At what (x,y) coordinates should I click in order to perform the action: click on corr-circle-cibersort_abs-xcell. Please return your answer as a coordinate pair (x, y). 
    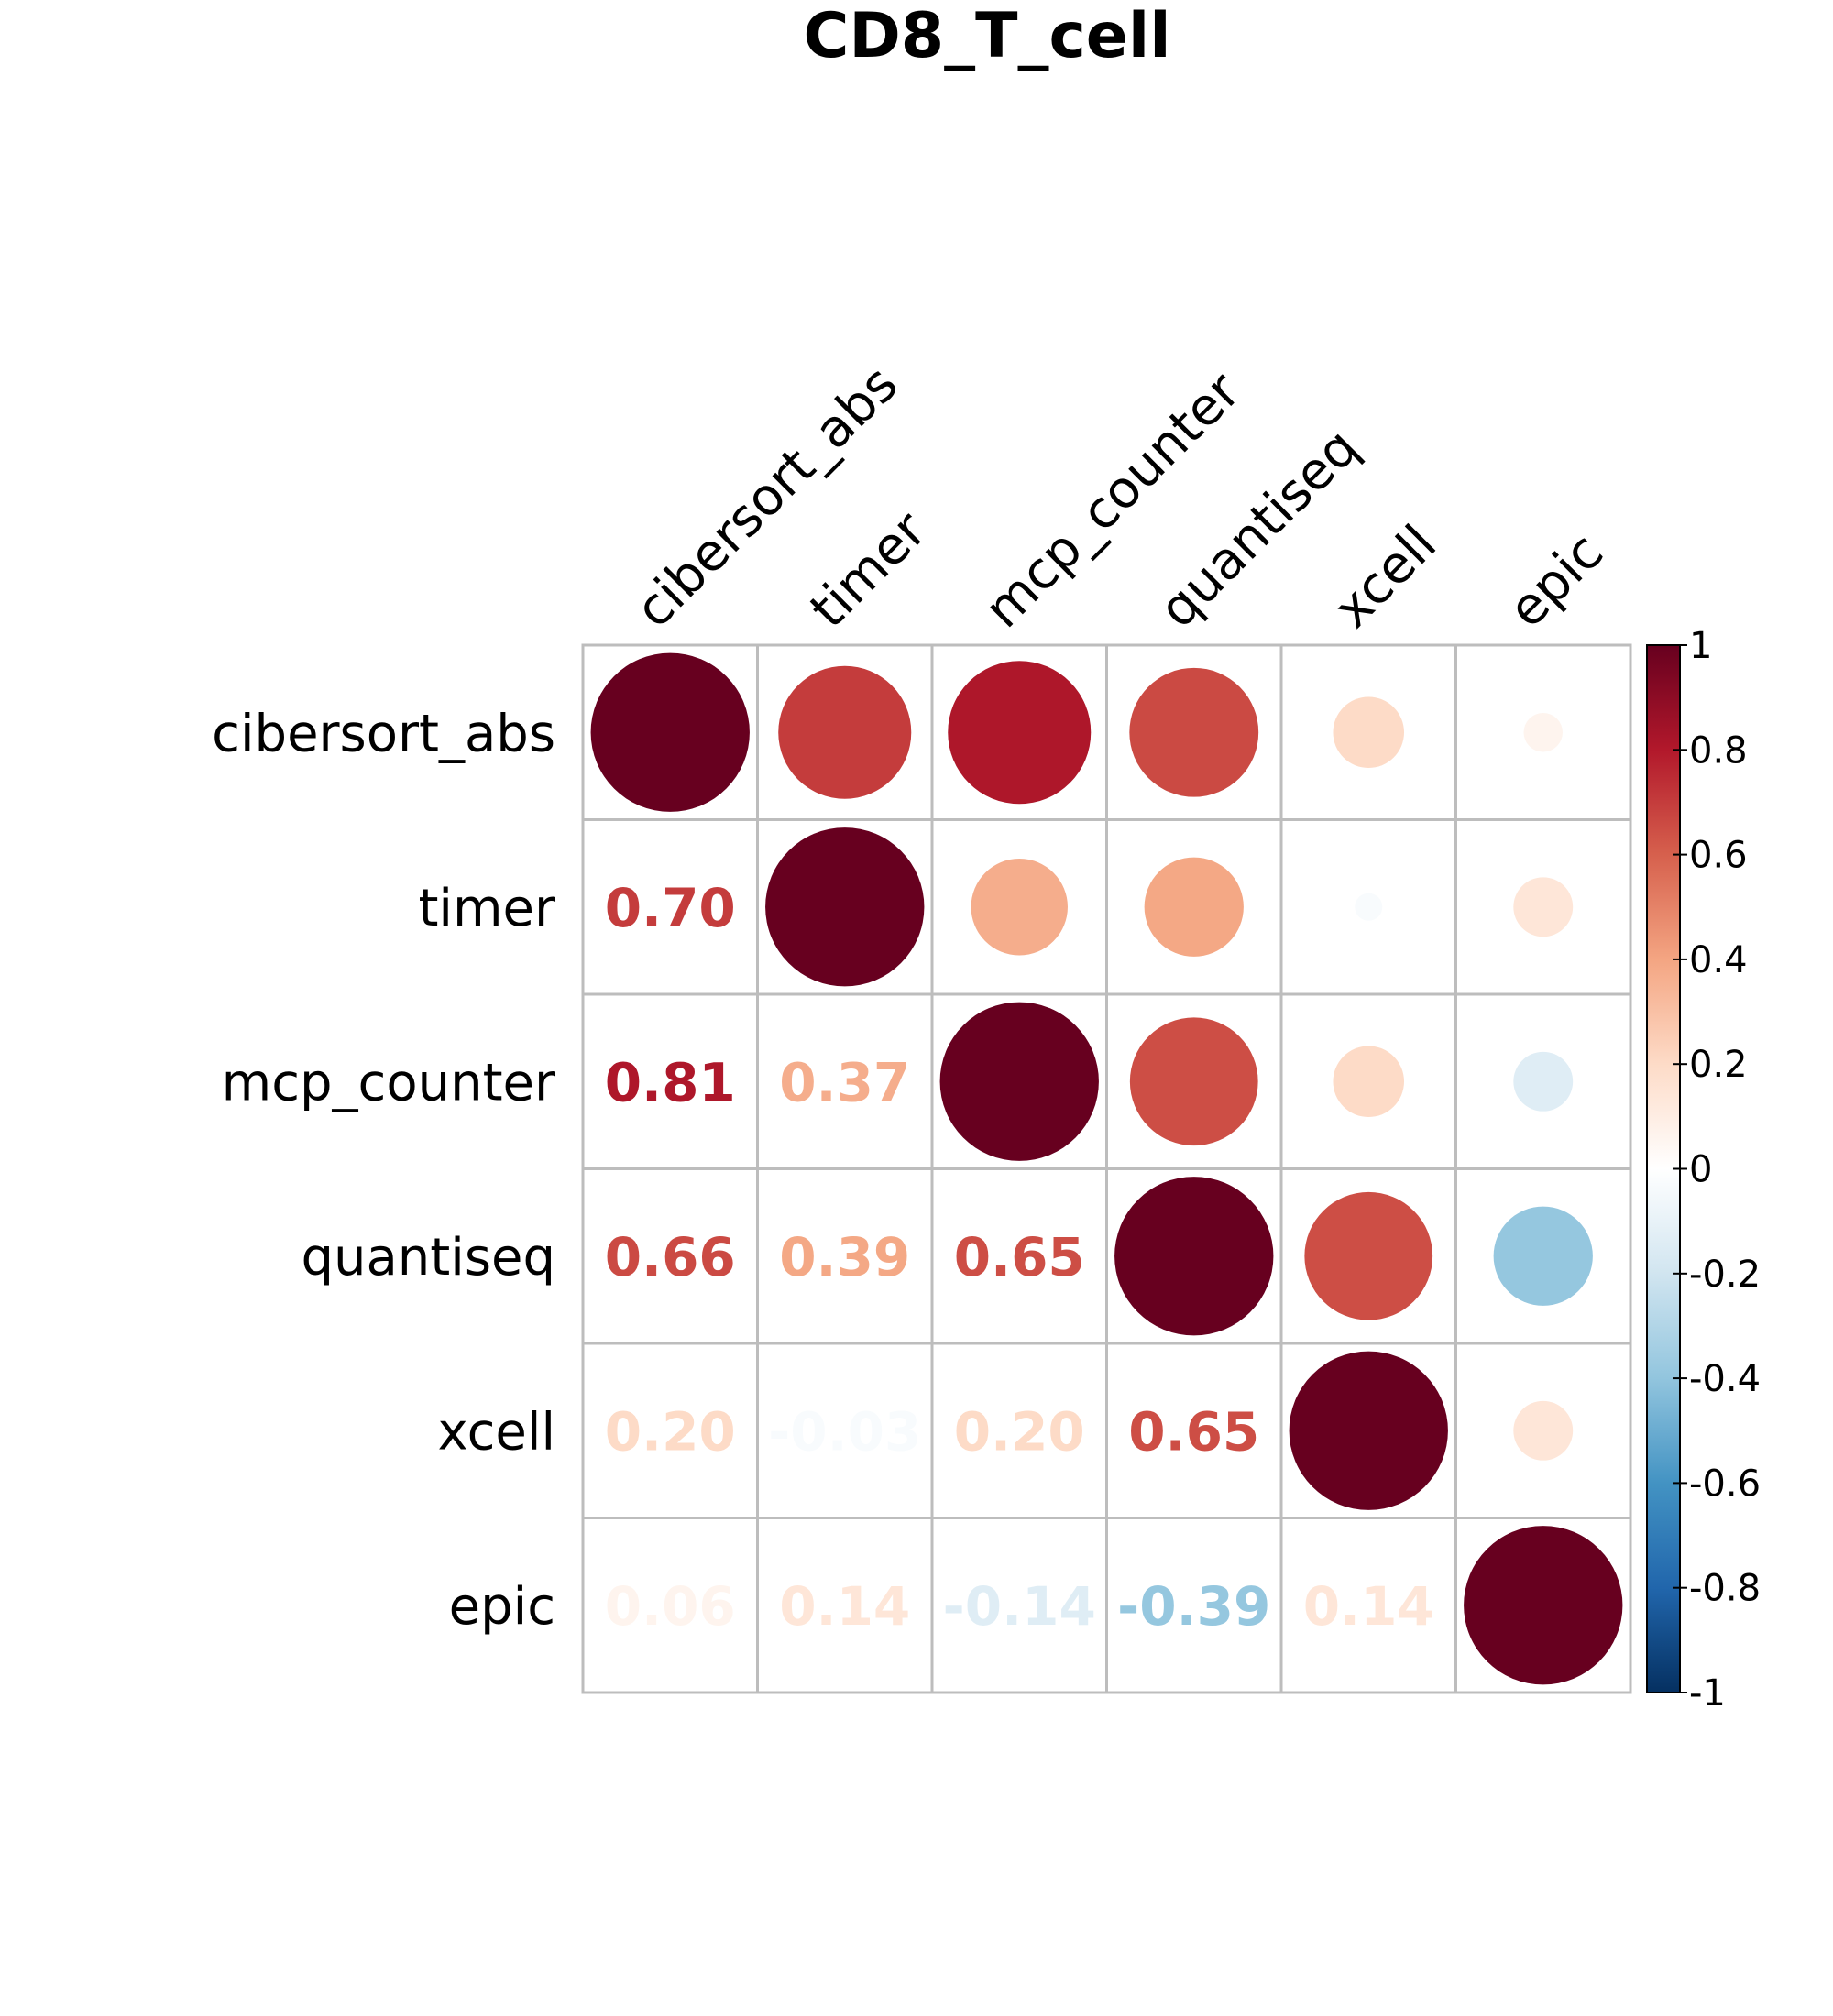
    Looking at the image, I should click on (1369, 732).